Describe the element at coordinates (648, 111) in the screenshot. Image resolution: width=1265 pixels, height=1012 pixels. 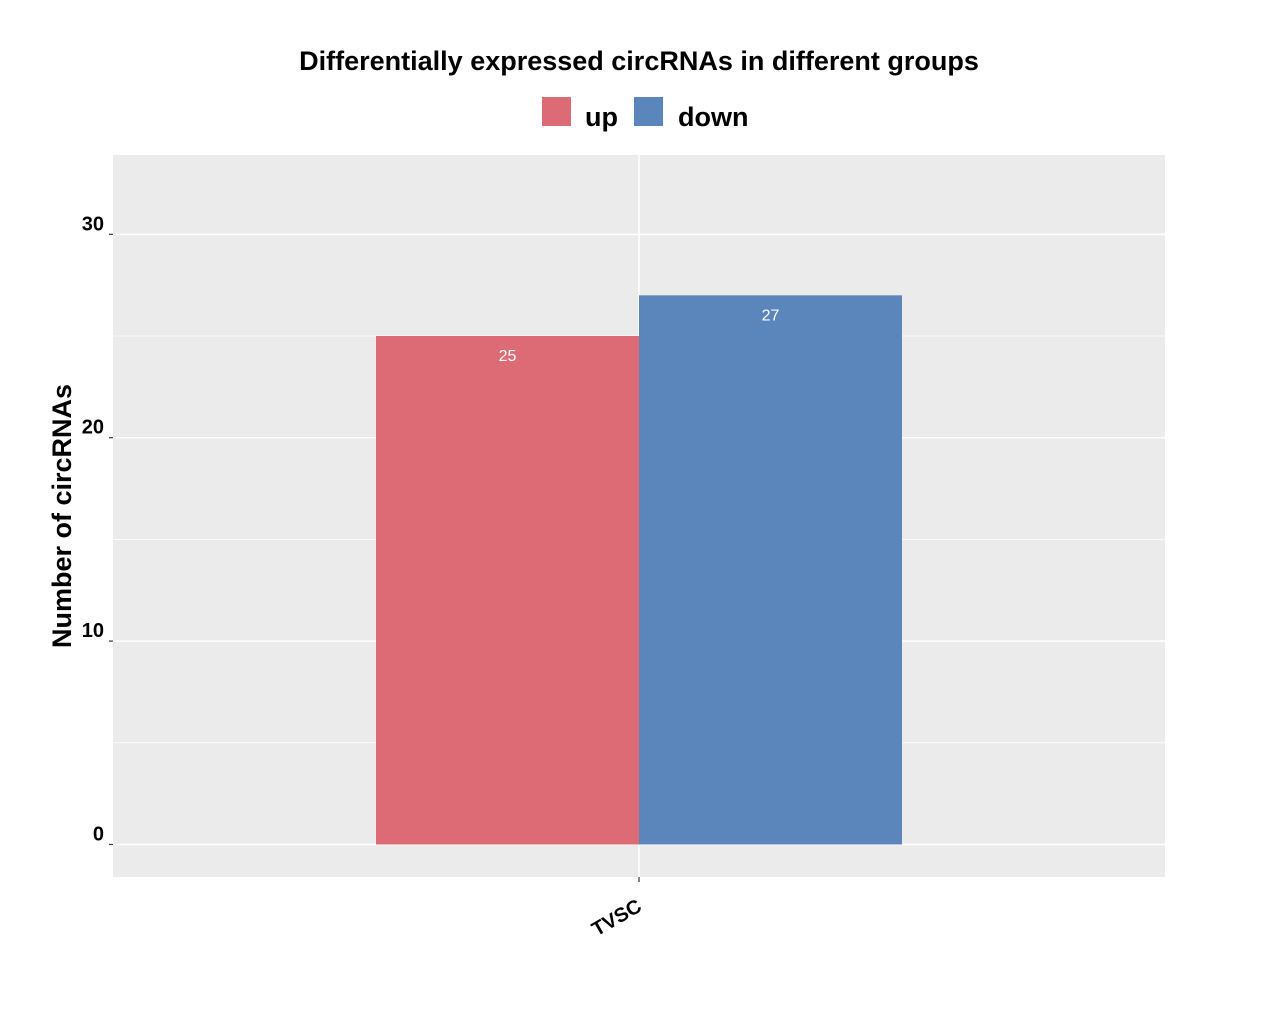
I see `legend-swatch-down` at that location.